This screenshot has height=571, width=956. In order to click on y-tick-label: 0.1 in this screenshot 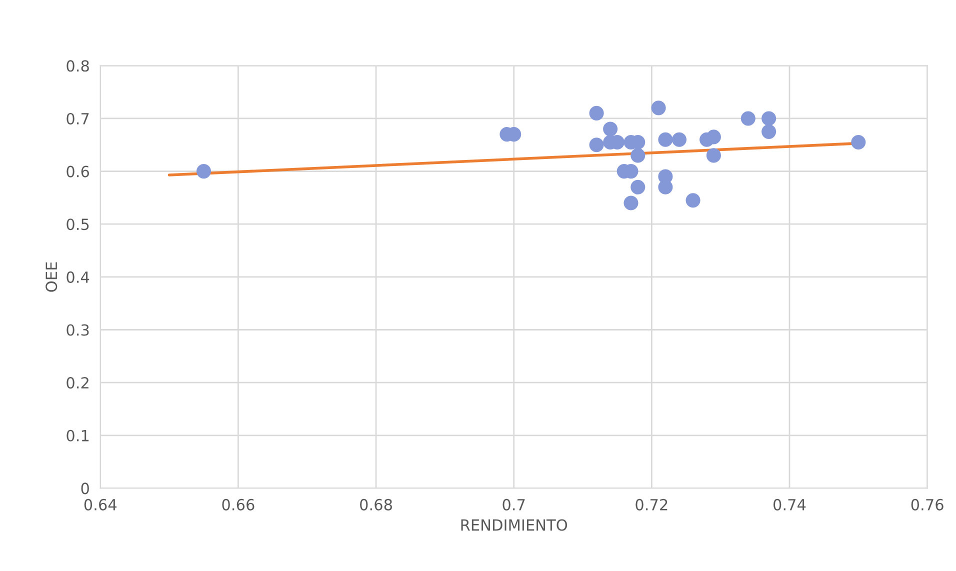, I will do `click(77, 436)`.